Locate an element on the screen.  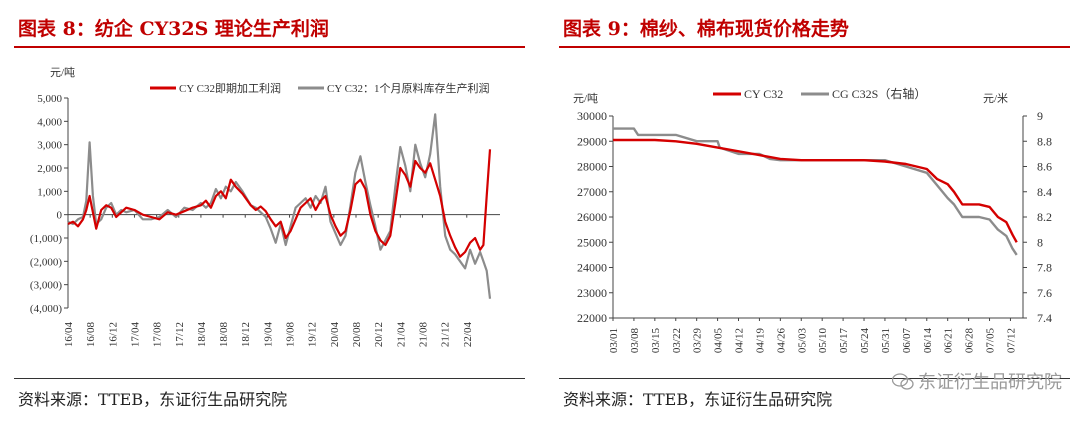
right-y2-tick-label: 7.4 is located at coordinates (1044, 318).